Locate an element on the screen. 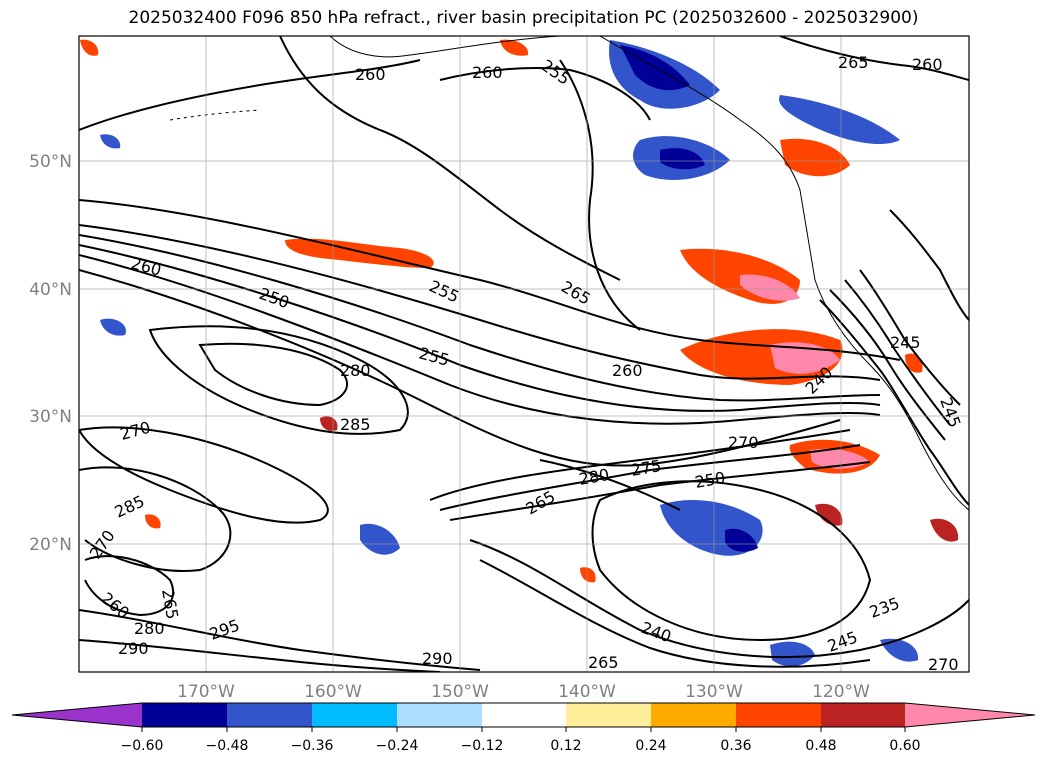  colorbar-tick-label: 0.36 is located at coordinates (735, 746).